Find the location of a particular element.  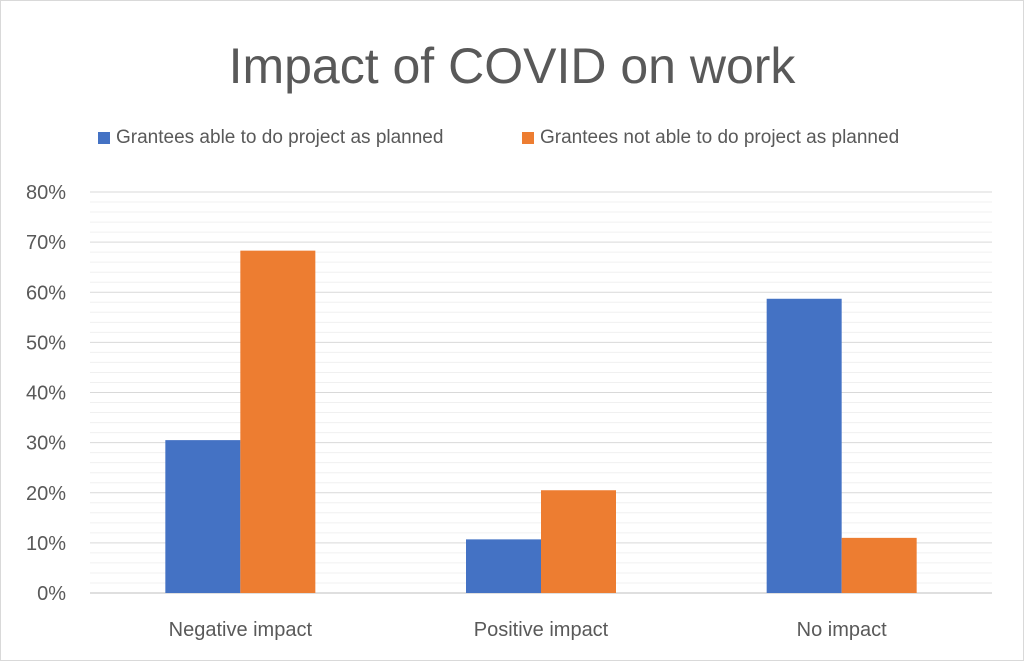

y-tick-label: 0% is located at coordinates (51, 594).